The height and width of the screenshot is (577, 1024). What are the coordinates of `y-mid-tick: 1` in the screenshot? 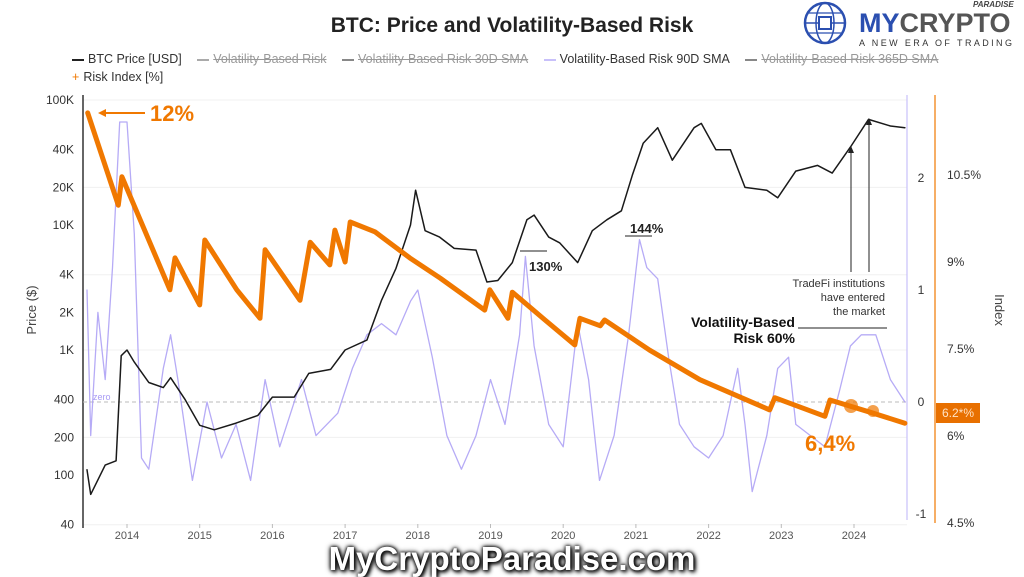 It's located at (921, 290).